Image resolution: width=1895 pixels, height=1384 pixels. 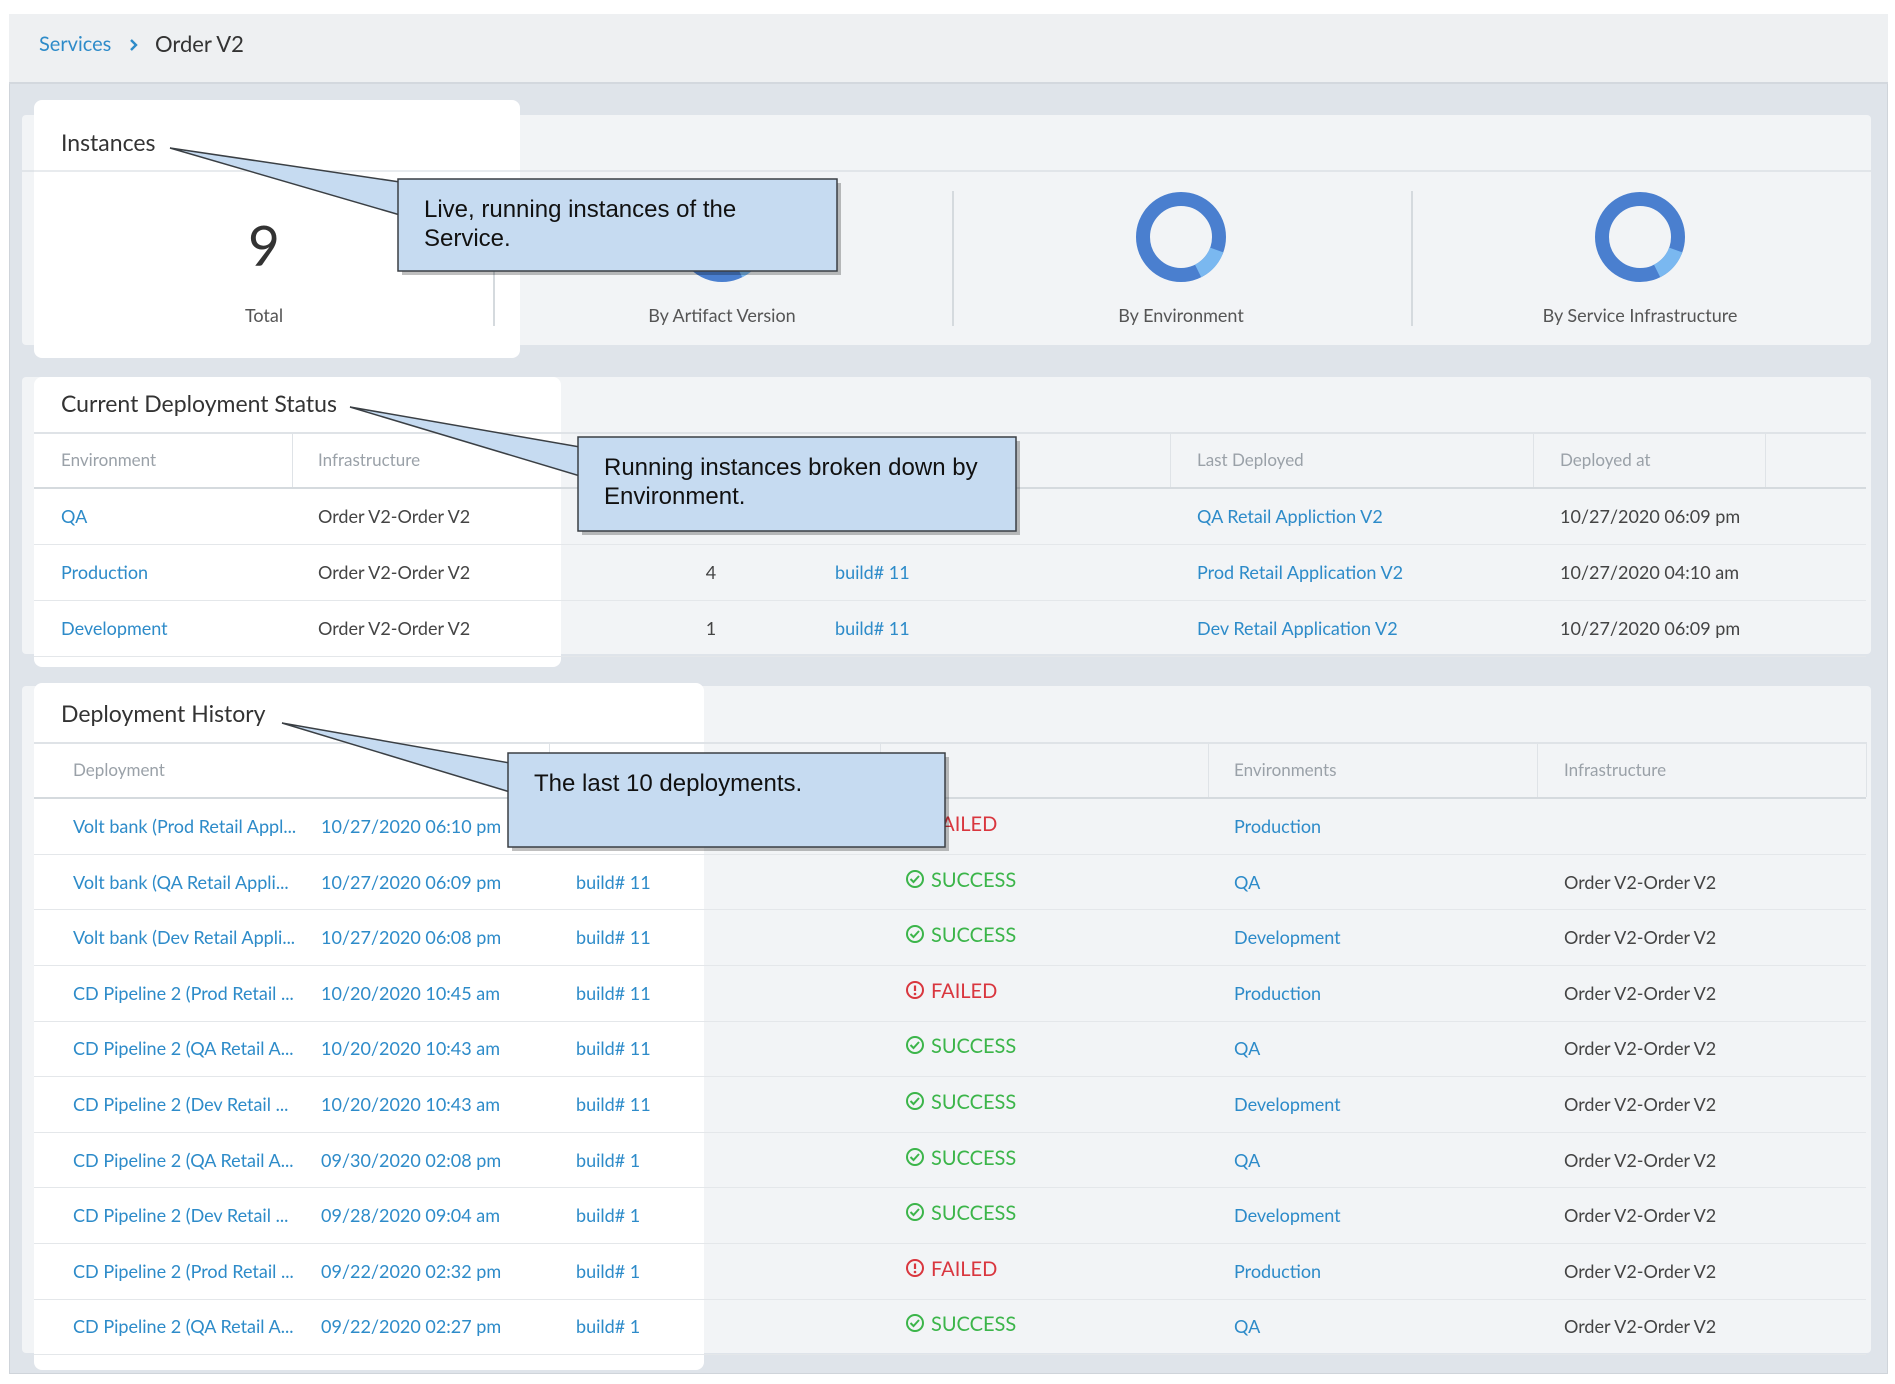 I want to click on cell: 09/30/2020 02:08 pm, so click(x=411, y=1159).